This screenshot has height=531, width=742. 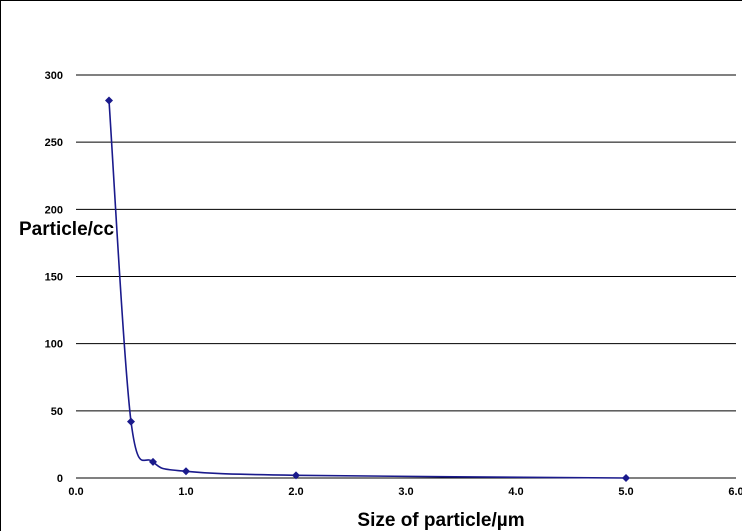 What do you see at coordinates (57, 412) in the screenshot?
I see `y-tick-label: 50` at bounding box center [57, 412].